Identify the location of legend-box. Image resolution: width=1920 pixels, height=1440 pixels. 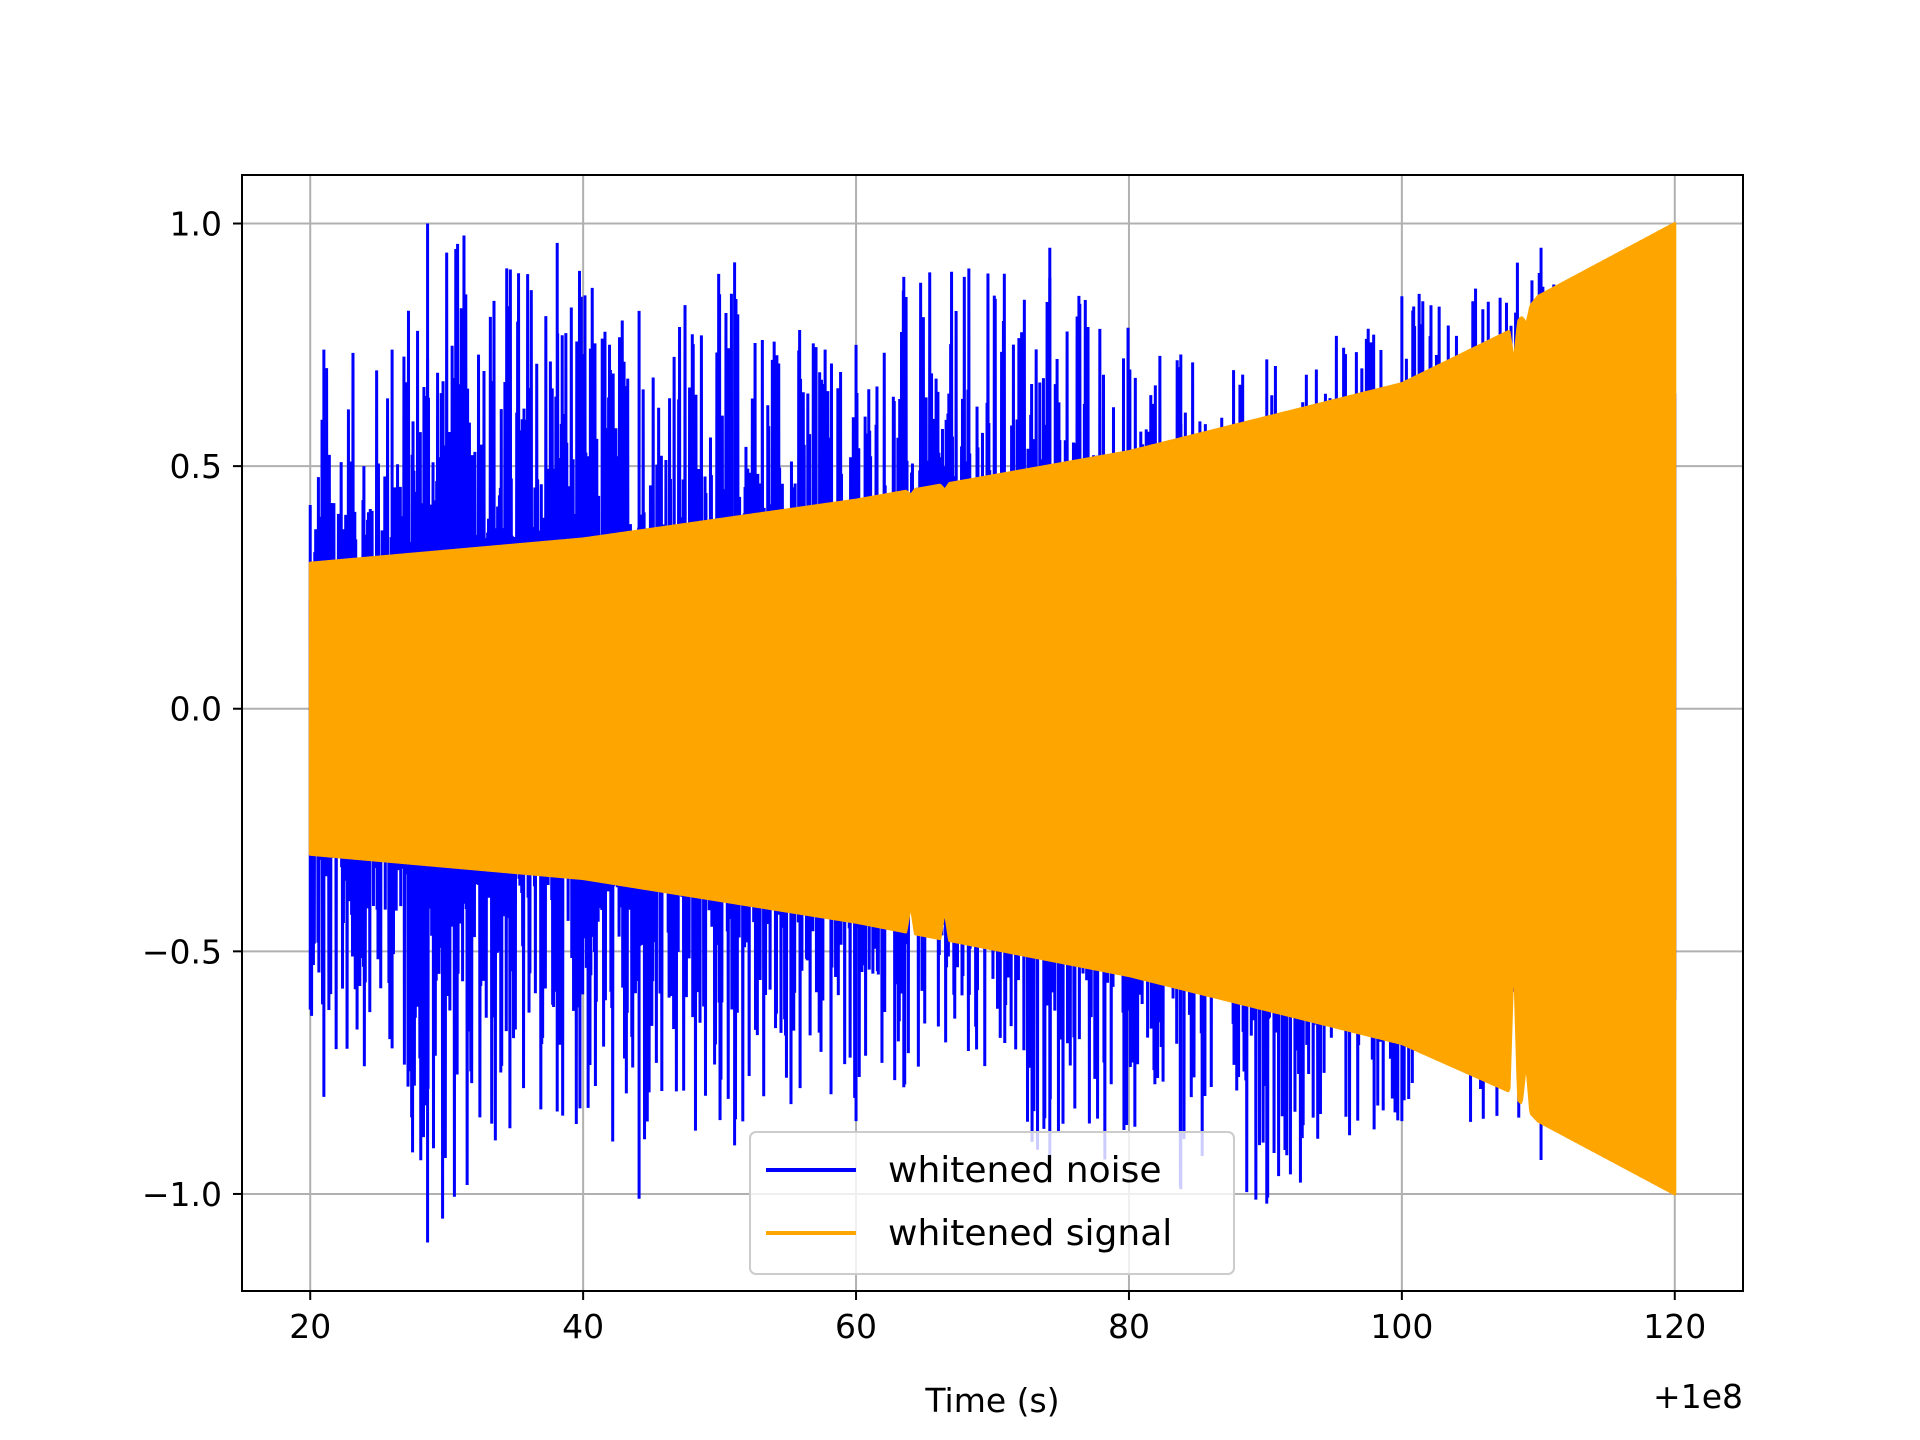
(992, 1203).